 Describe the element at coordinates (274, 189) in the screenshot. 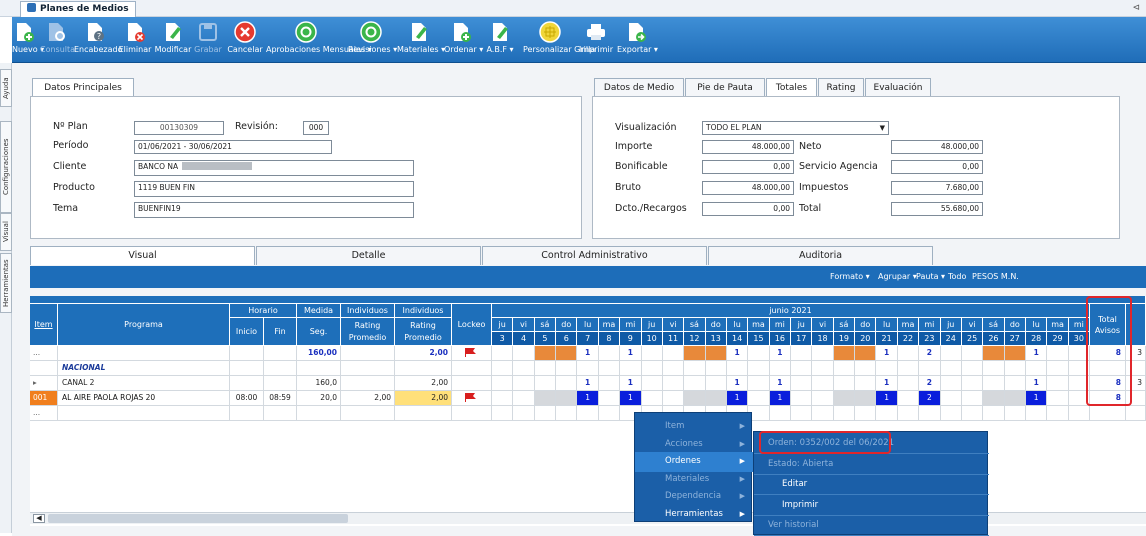

I see `producto-field: 1119 BUEN FIN` at that location.